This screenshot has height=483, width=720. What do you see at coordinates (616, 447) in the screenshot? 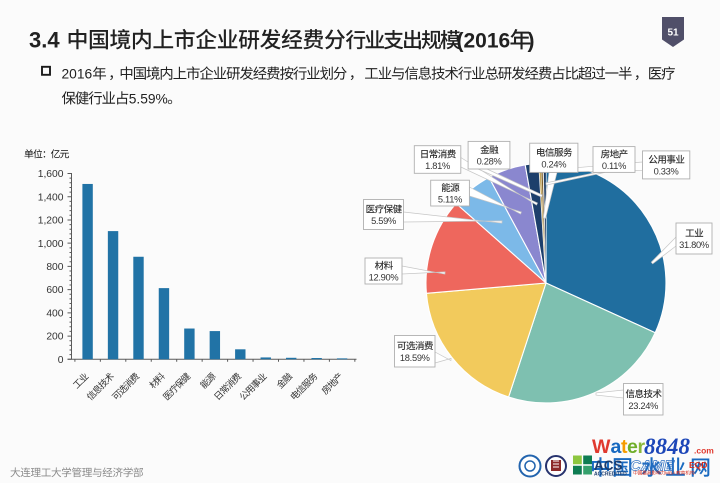
I see `svg-text: a` at bounding box center [616, 447].